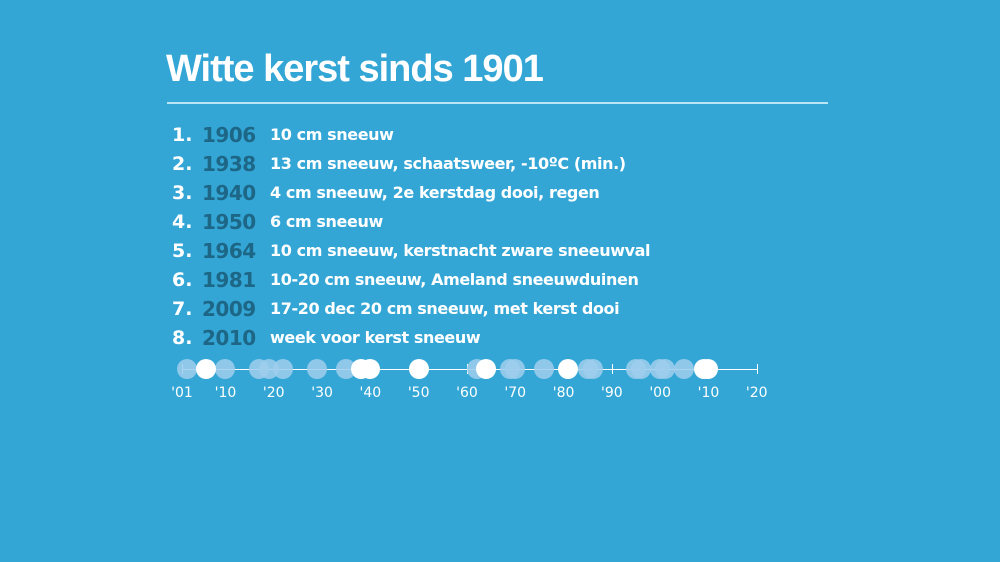 The image size is (1000, 562). Describe the element at coordinates (182, 279) in the screenshot. I see `list-rank: 6.` at that location.